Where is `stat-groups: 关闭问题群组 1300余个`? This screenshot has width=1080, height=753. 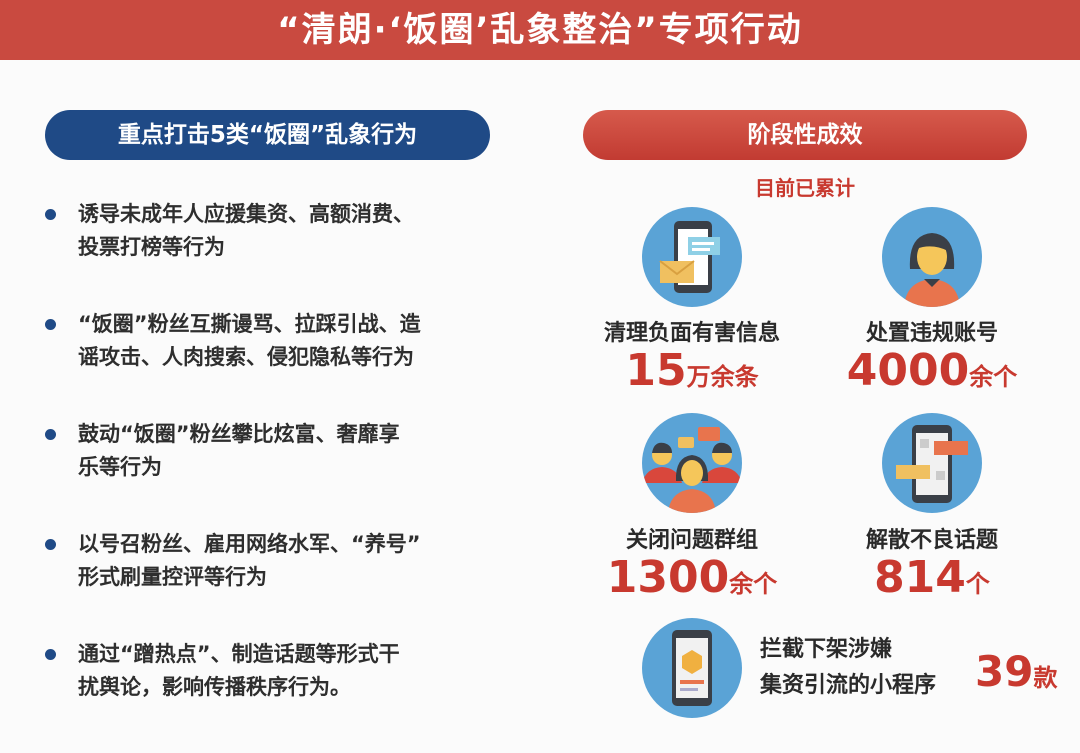 stat-groups: 关闭问题群组 1300余个 is located at coordinates (692, 565).